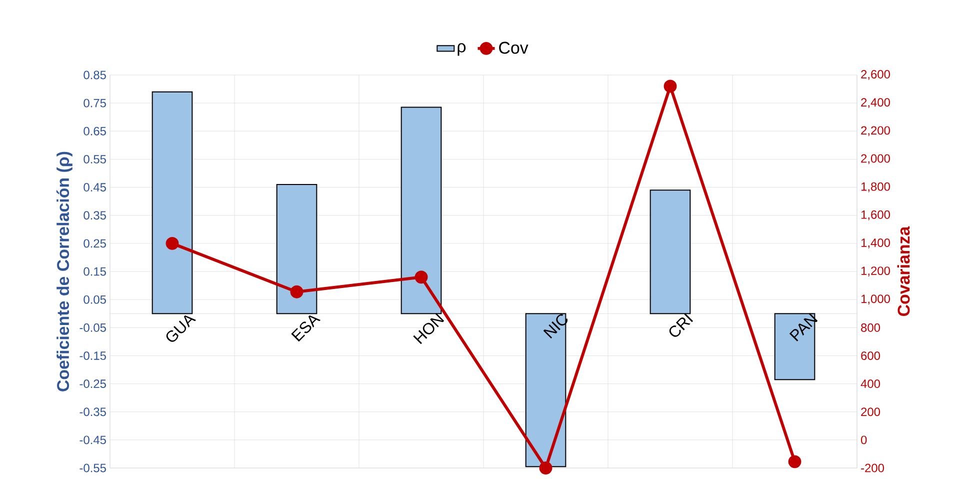 The height and width of the screenshot is (479, 964). What do you see at coordinates (513, 48) in the screenshot?
I see `legend-label: Cov` at bounding box center [513, 48].